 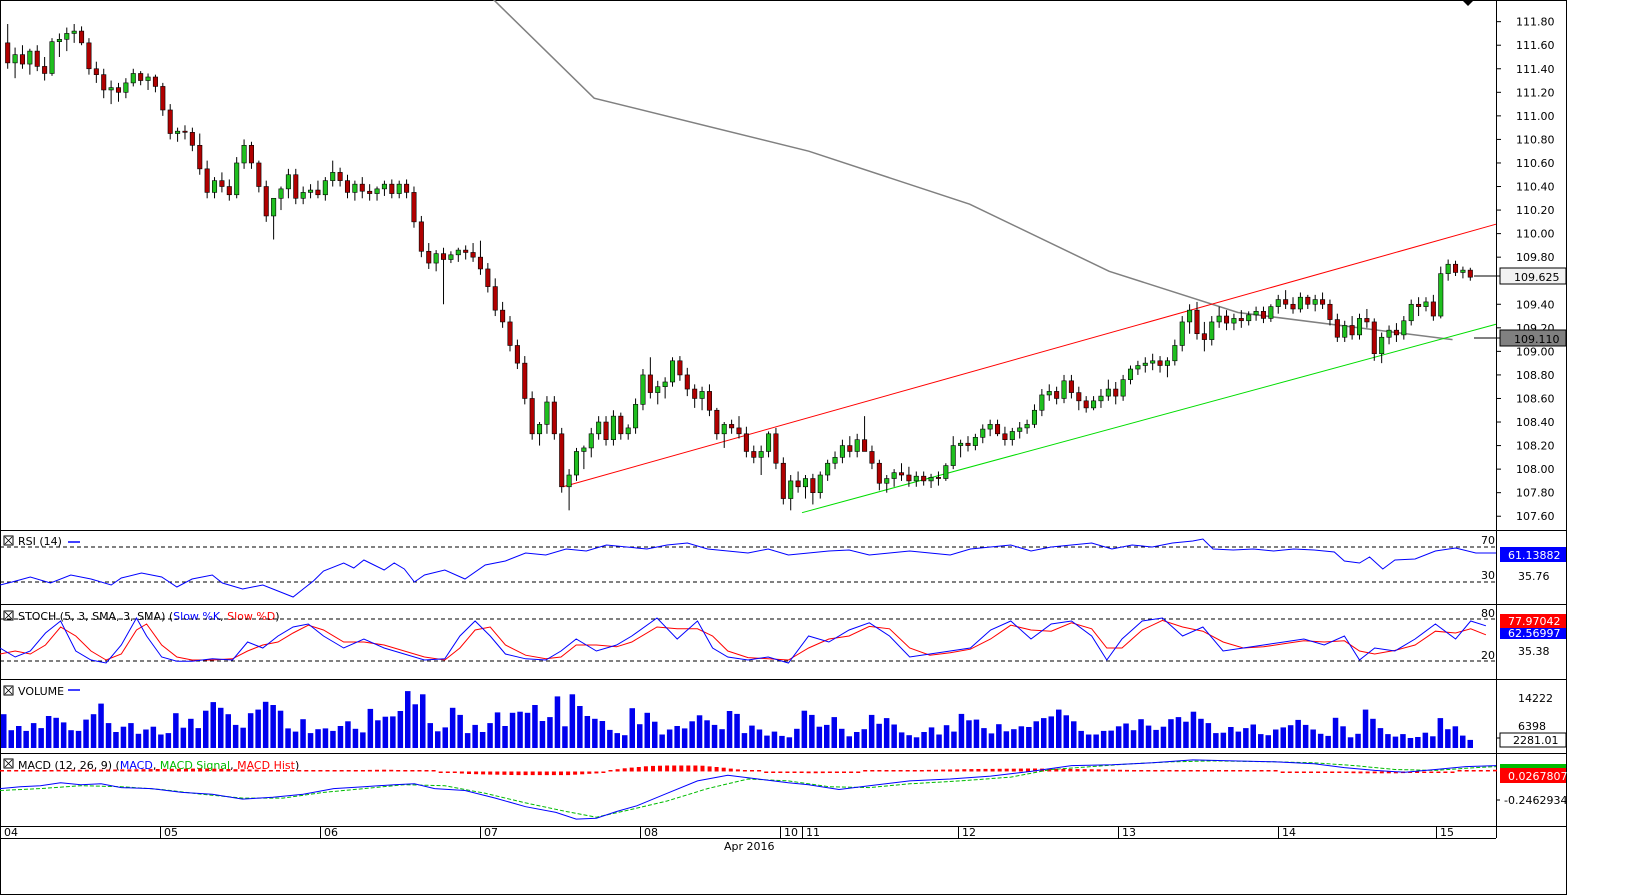 What do you see at coordinates (749, 846) in the screenshot?
I see `month-label: Apr 2016` at bounding box center [749, 846].